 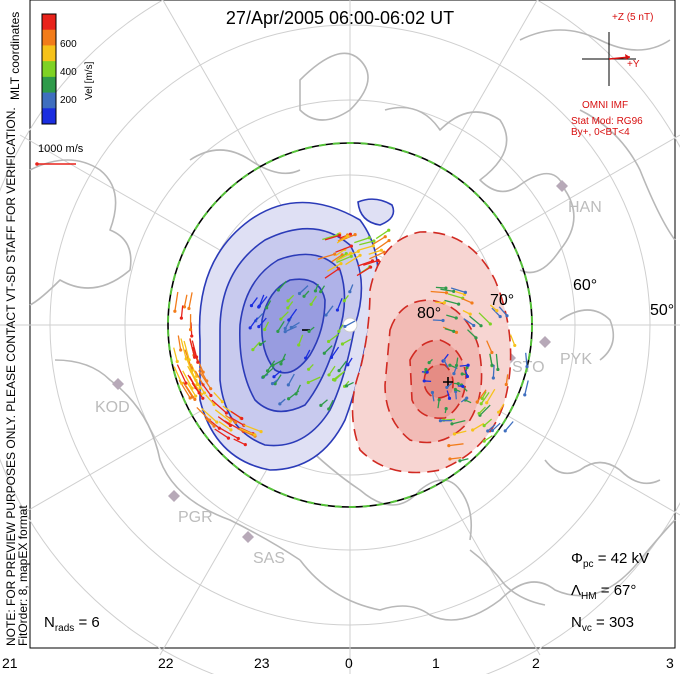 I want to click on fit-order-label: FitOrder: 8, mapEX format, so click(x=23, y=575).